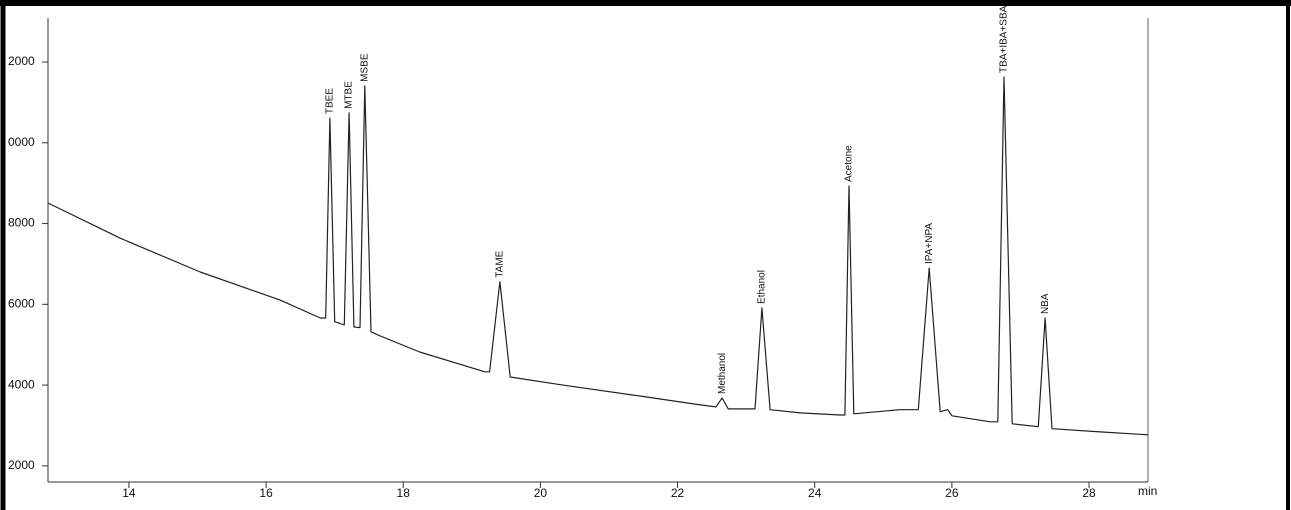 The height and width of the screenshot is (510, 1291). Describe the element at coordinates (404, 493) in the screenshot. I see `x-tick-label: 18` at that location.